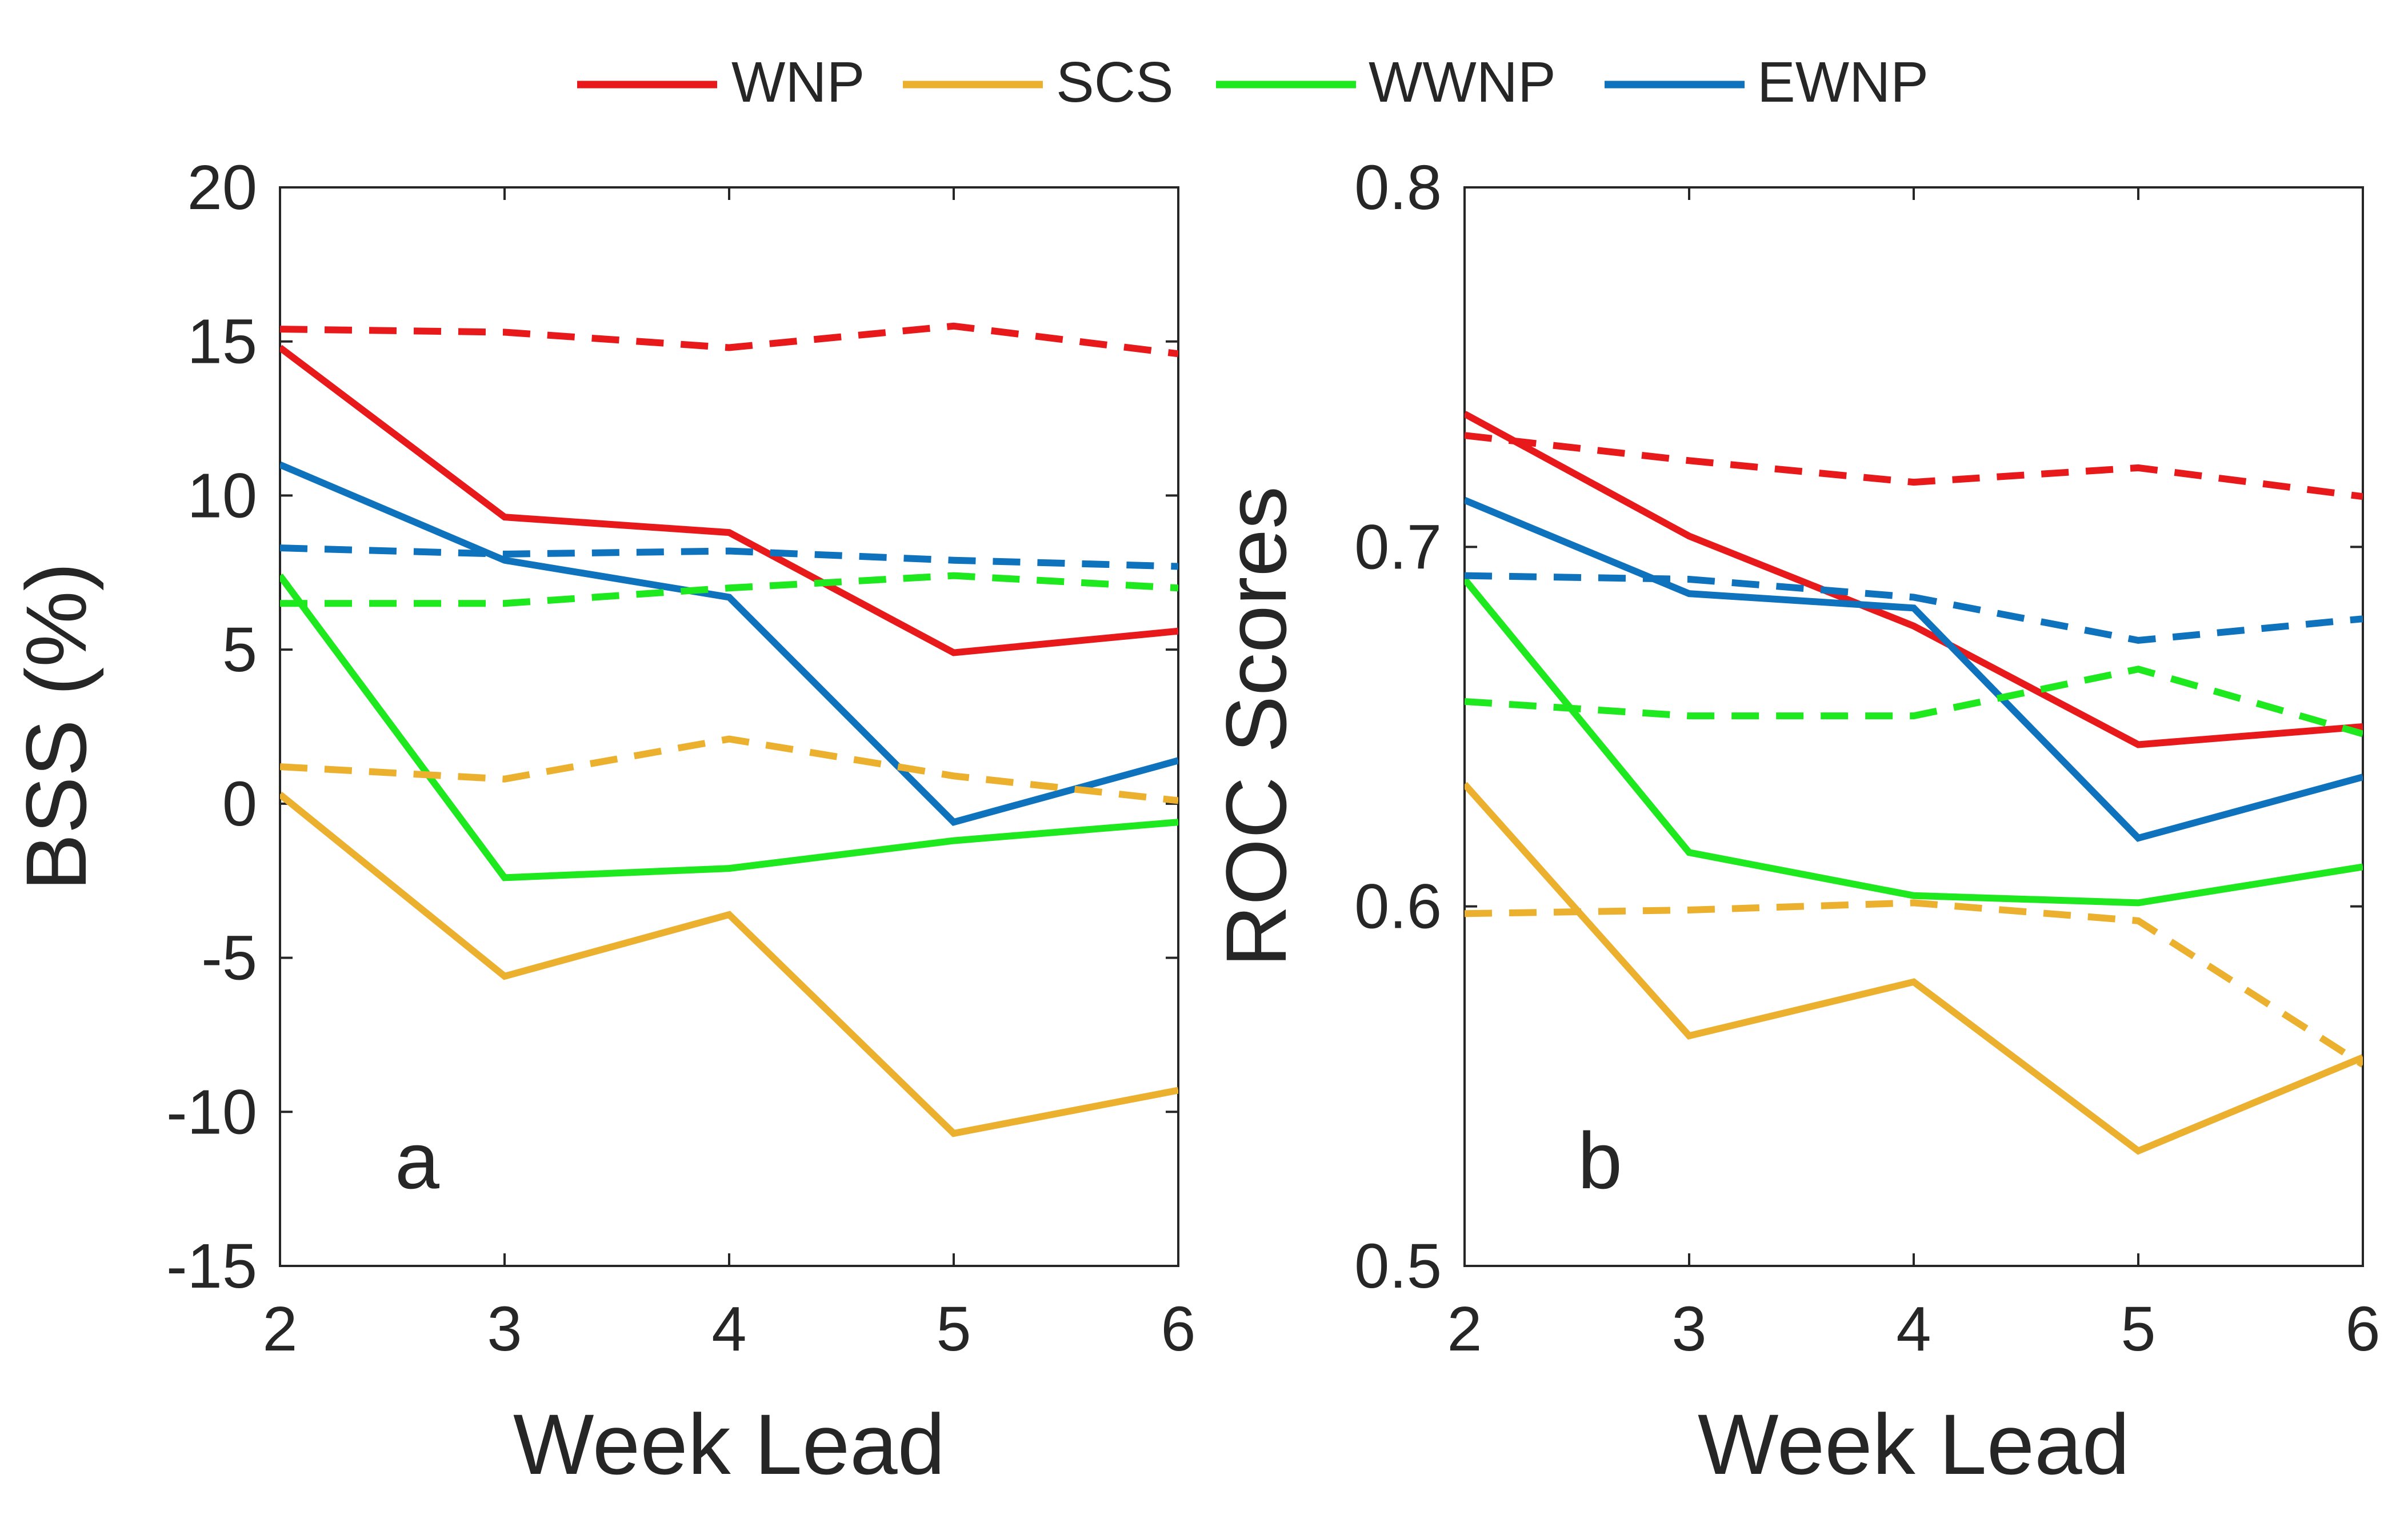 This screenshot has width=2408, height=1523. Describe the element at coordinates (504, 1329) in the screenshot. I see `panel-a-x-tick-label: 3` at that location.